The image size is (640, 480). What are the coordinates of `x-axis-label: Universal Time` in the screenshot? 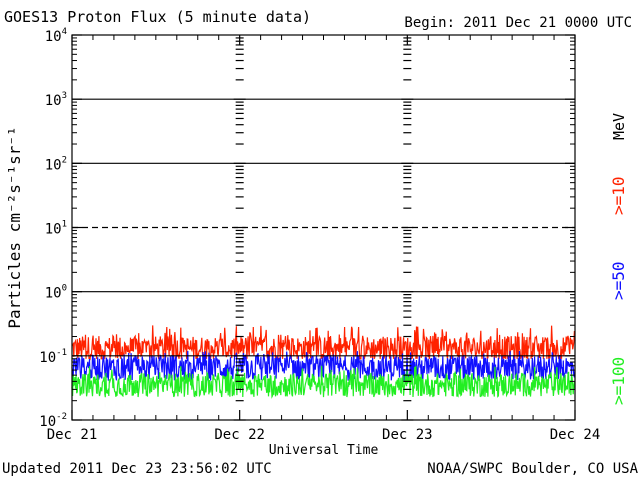 It's located at (324, 450).